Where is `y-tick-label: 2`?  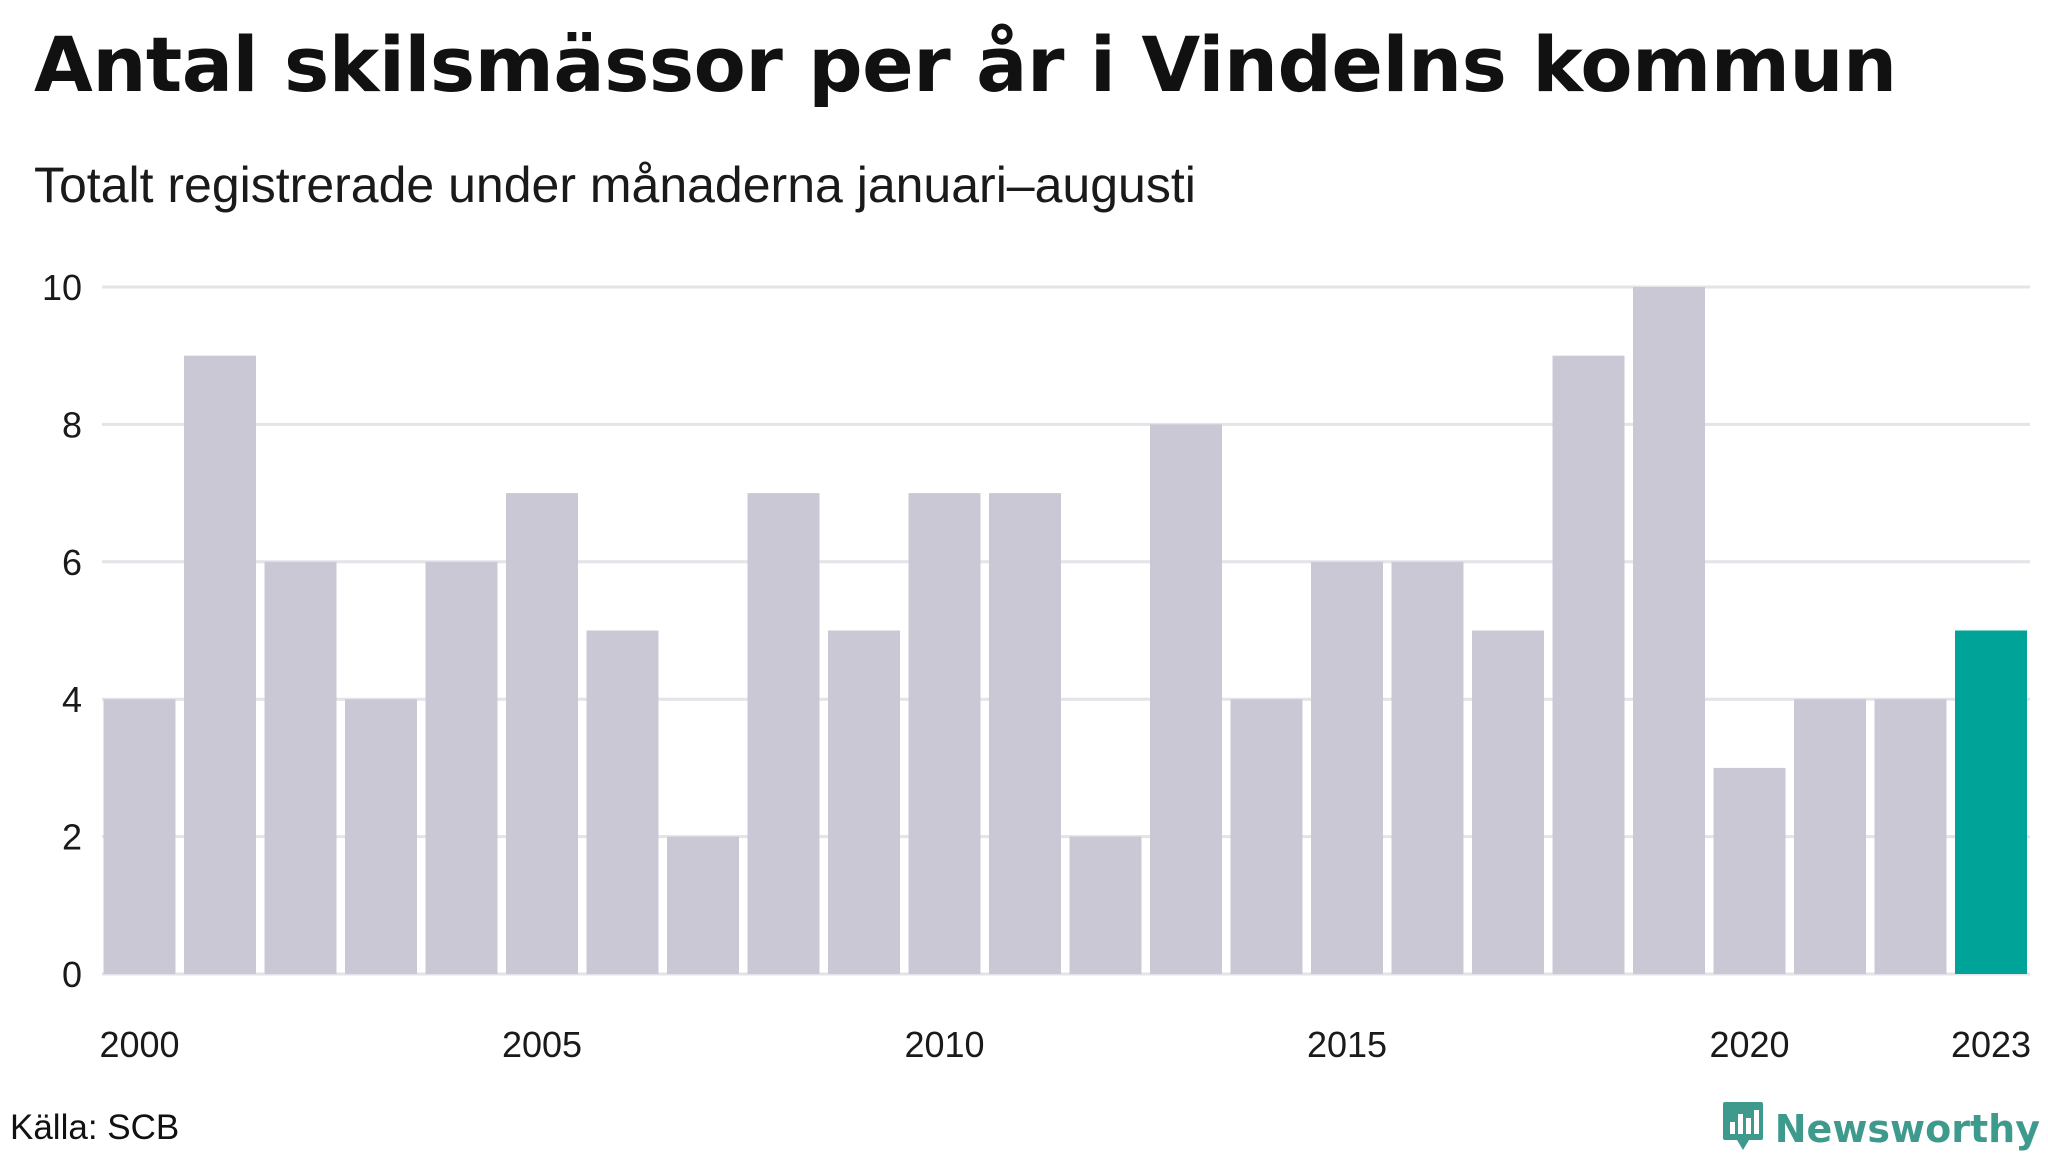 y-tick-label: 2 is located at coordinates (72, 837).